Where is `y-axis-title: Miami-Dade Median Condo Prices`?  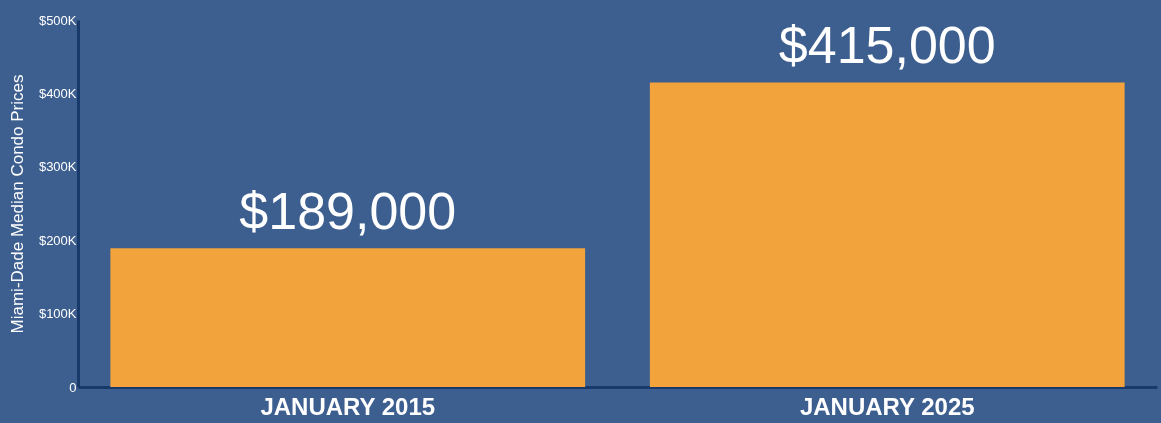
y-axis-title: Miami-Dade Median Condo Prices is located at coordinates (17, 204).